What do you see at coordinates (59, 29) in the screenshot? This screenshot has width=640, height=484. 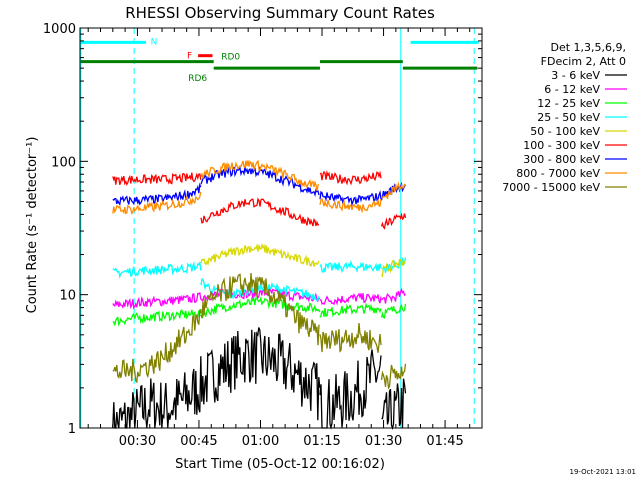 I see `y-tick-label: 1000` at bounding box center [59, 29].